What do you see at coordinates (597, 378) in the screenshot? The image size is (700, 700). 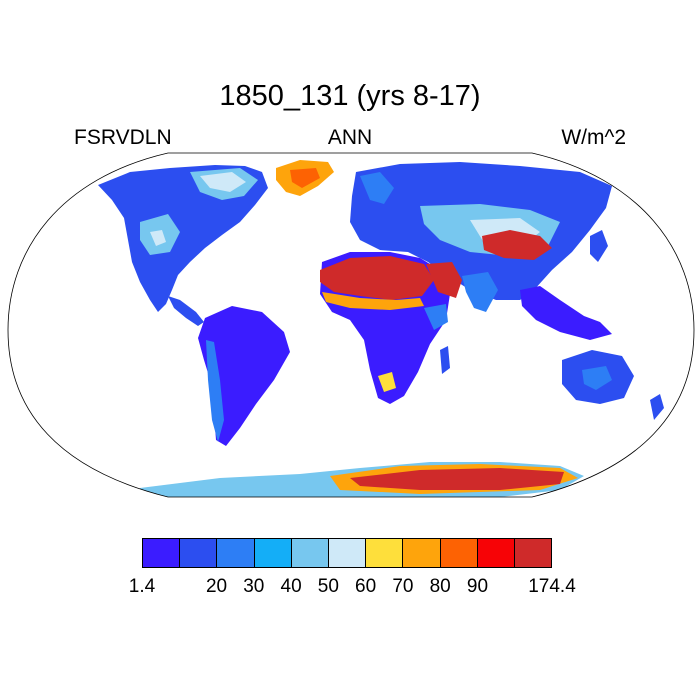 I see `australia-interior` at bounding box center [597, 378].